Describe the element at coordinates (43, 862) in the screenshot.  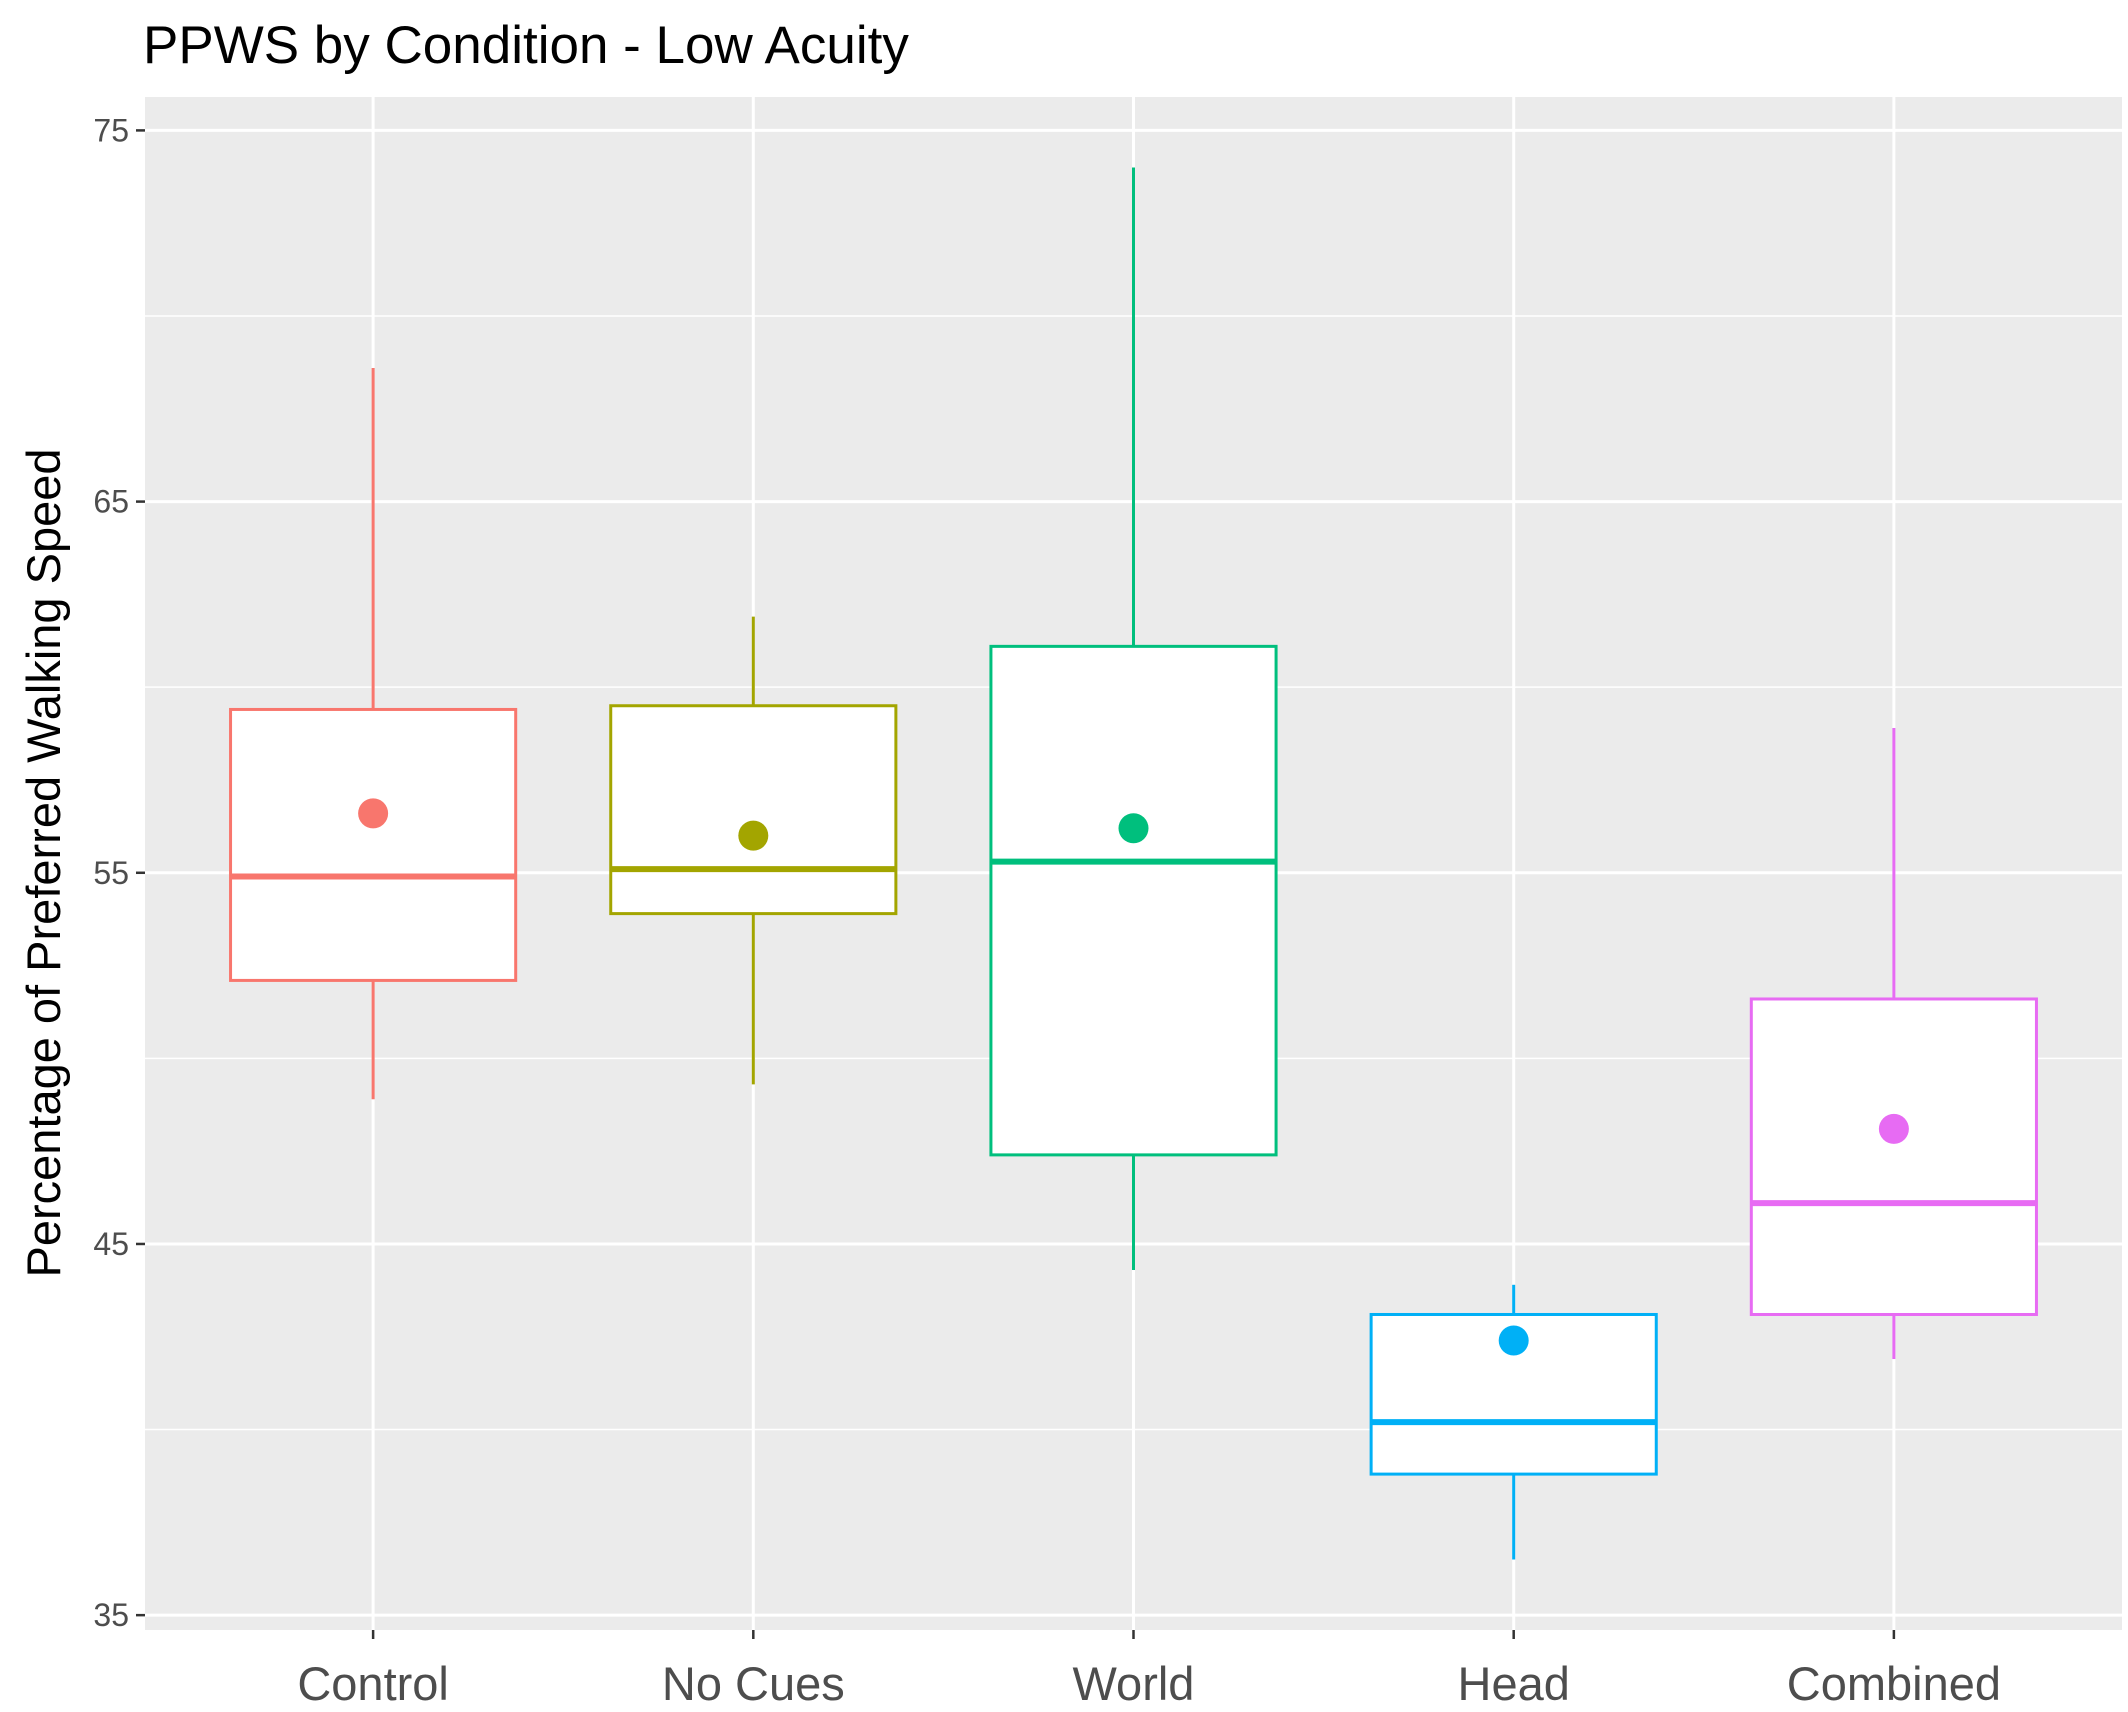
I see `y-axis-label: Percentage of Preferred Walking Speed` at that location.